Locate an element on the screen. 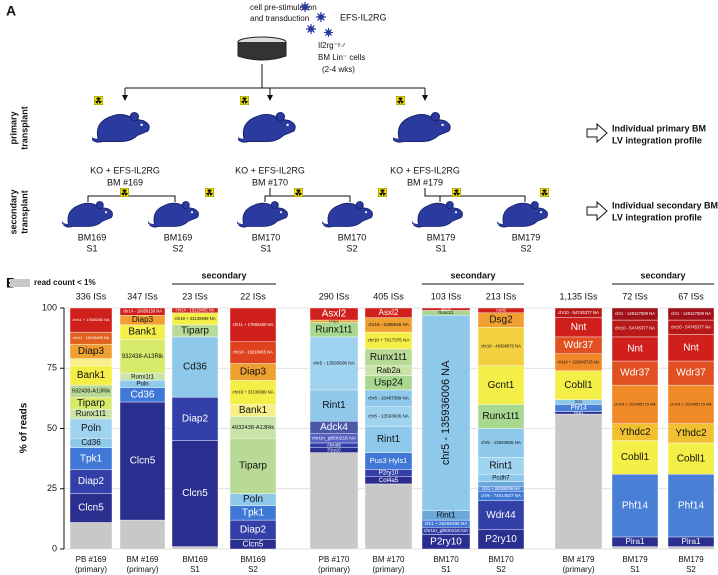 This screenshot has height=575, width=718. mouse-label: S2 is located at coordinates (351, 248).